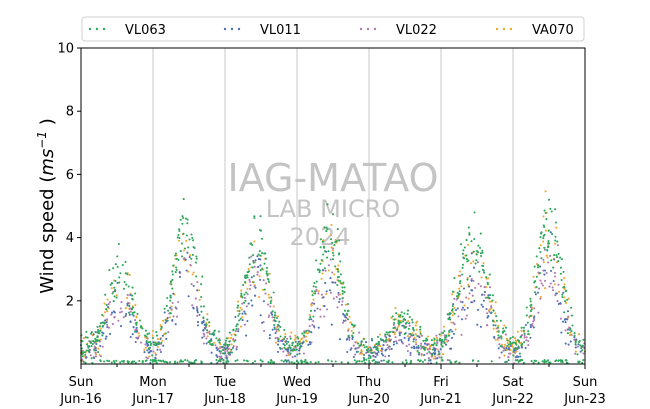  What do you see at coordinates (47, 124) in the screenshot?
I see `y-axis-label-close: )` at bounding box center [47, 124].